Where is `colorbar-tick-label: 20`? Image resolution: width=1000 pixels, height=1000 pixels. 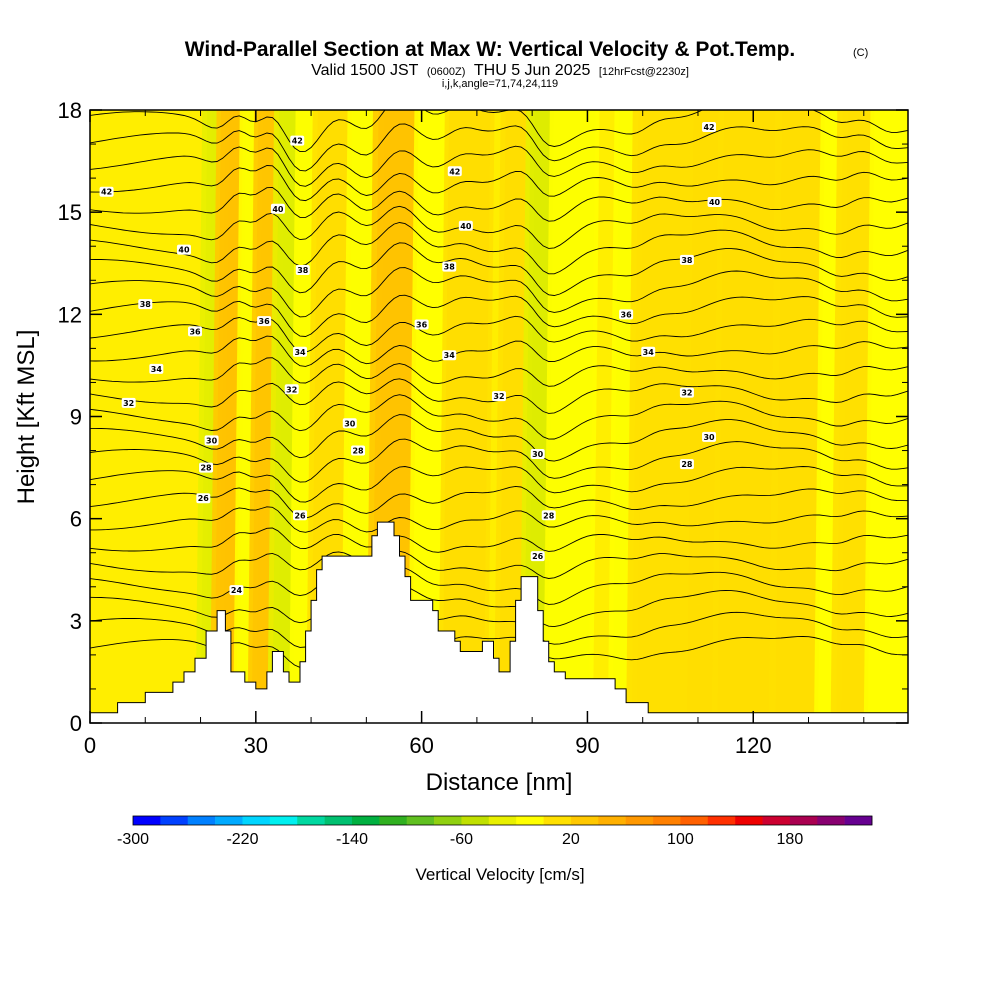
colorbar-tick-label: 20 is located at coordinates (571, 839).